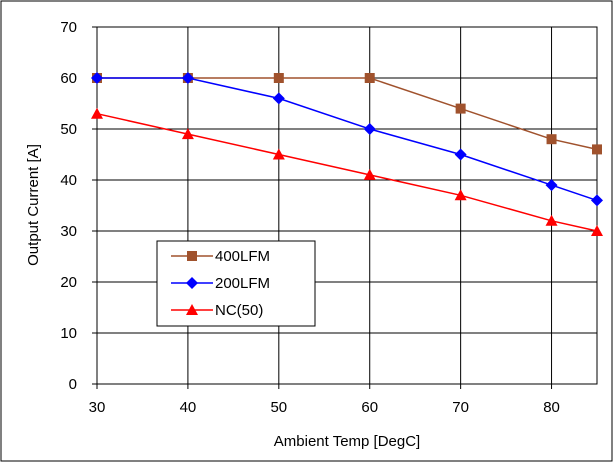  I want to click on y-tick-label: 60, so click(68, 78).